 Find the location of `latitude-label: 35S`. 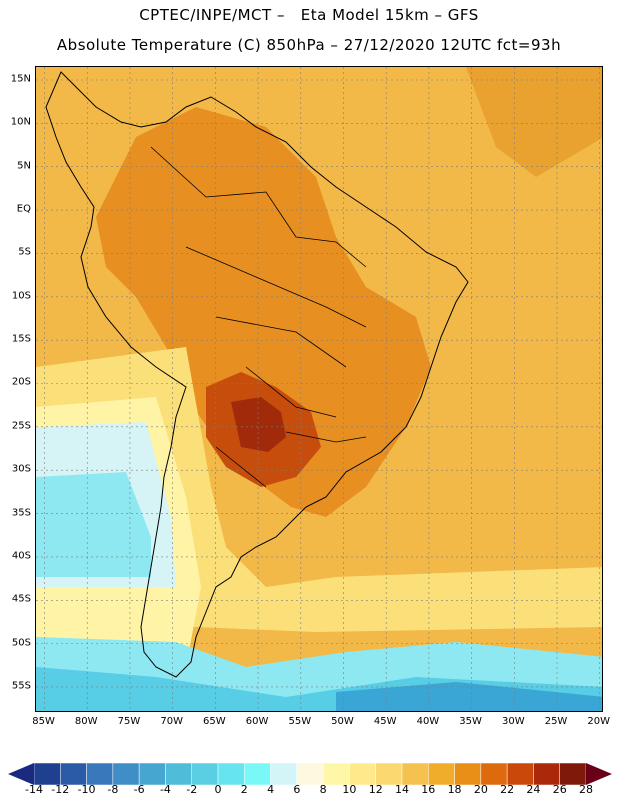

latitude-label: 35S is located at coordinates (21, 513).